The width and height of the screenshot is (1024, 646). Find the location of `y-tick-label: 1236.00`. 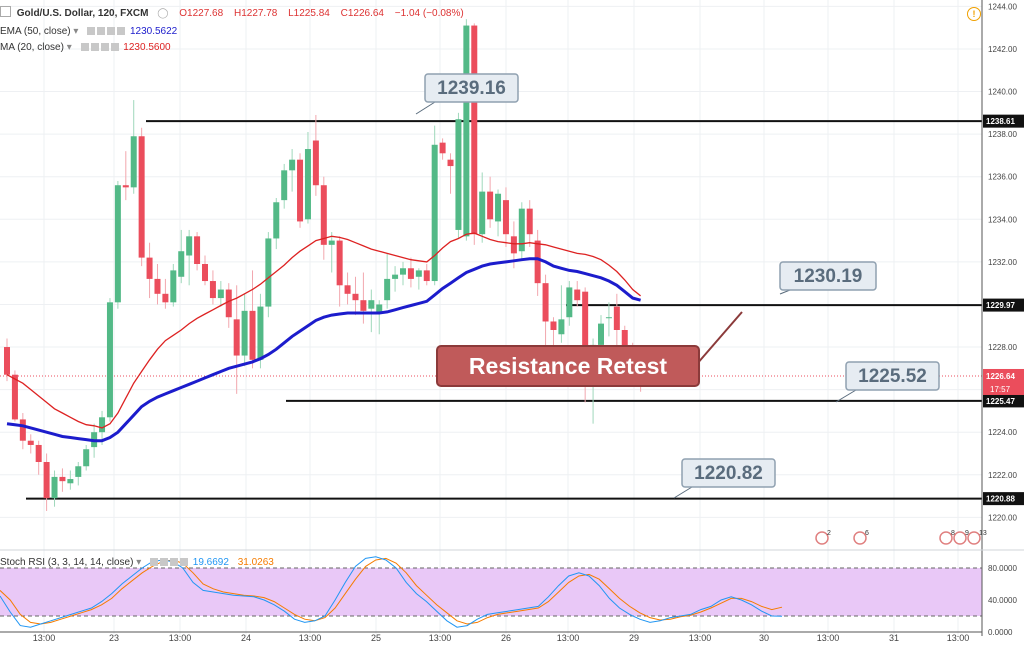

y-tick-label: 1236.00 is located at coordinates (1002, 177).